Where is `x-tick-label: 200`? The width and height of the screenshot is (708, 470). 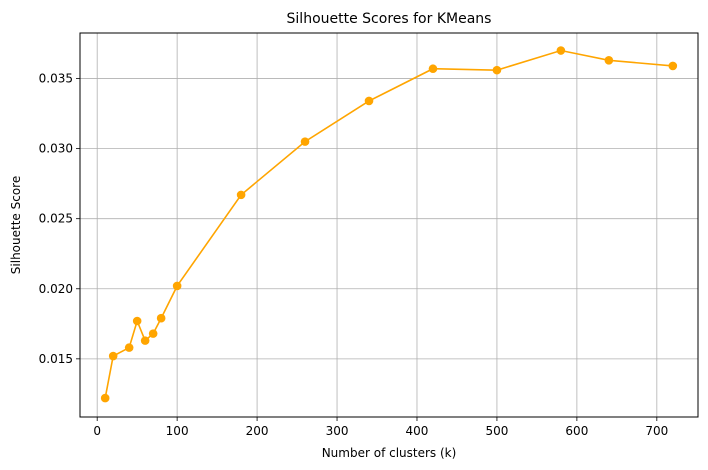 x-tick-label: 200 is located at coordinates (257, 431).